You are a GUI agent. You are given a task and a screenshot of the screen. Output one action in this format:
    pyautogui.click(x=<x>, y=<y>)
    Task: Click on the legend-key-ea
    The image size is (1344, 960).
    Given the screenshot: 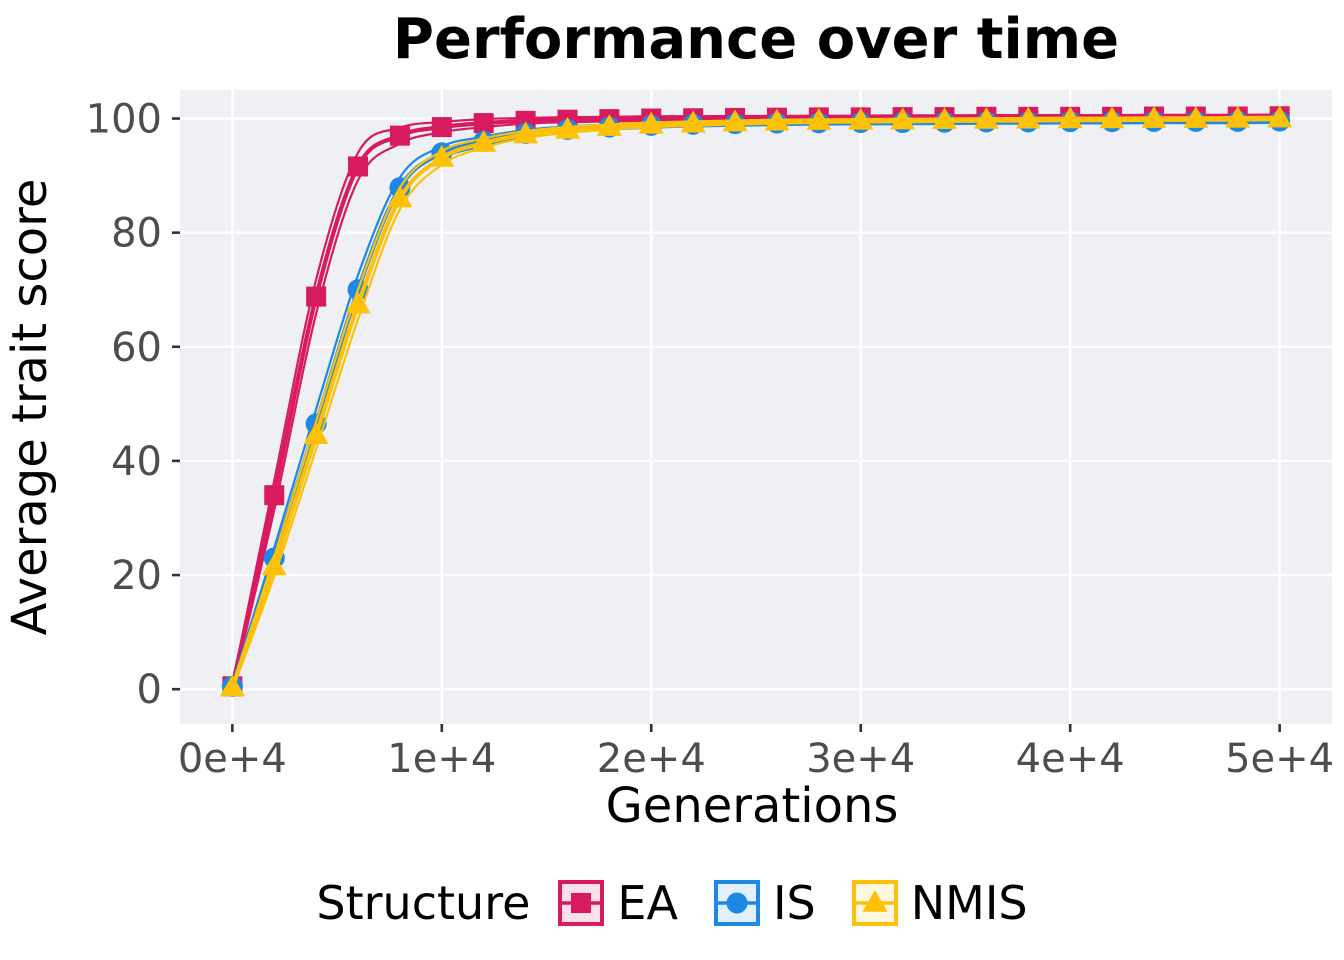 What is the action you would take?
    pyautogui.click(x=581, y=902)
    